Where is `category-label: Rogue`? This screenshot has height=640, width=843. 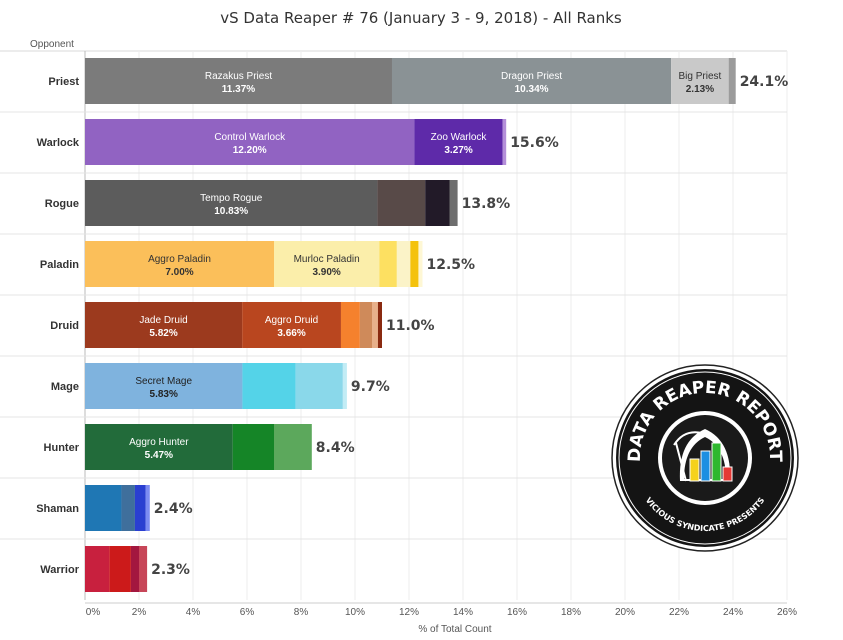 category-label: Rogue is located at coordinates (62, 204).